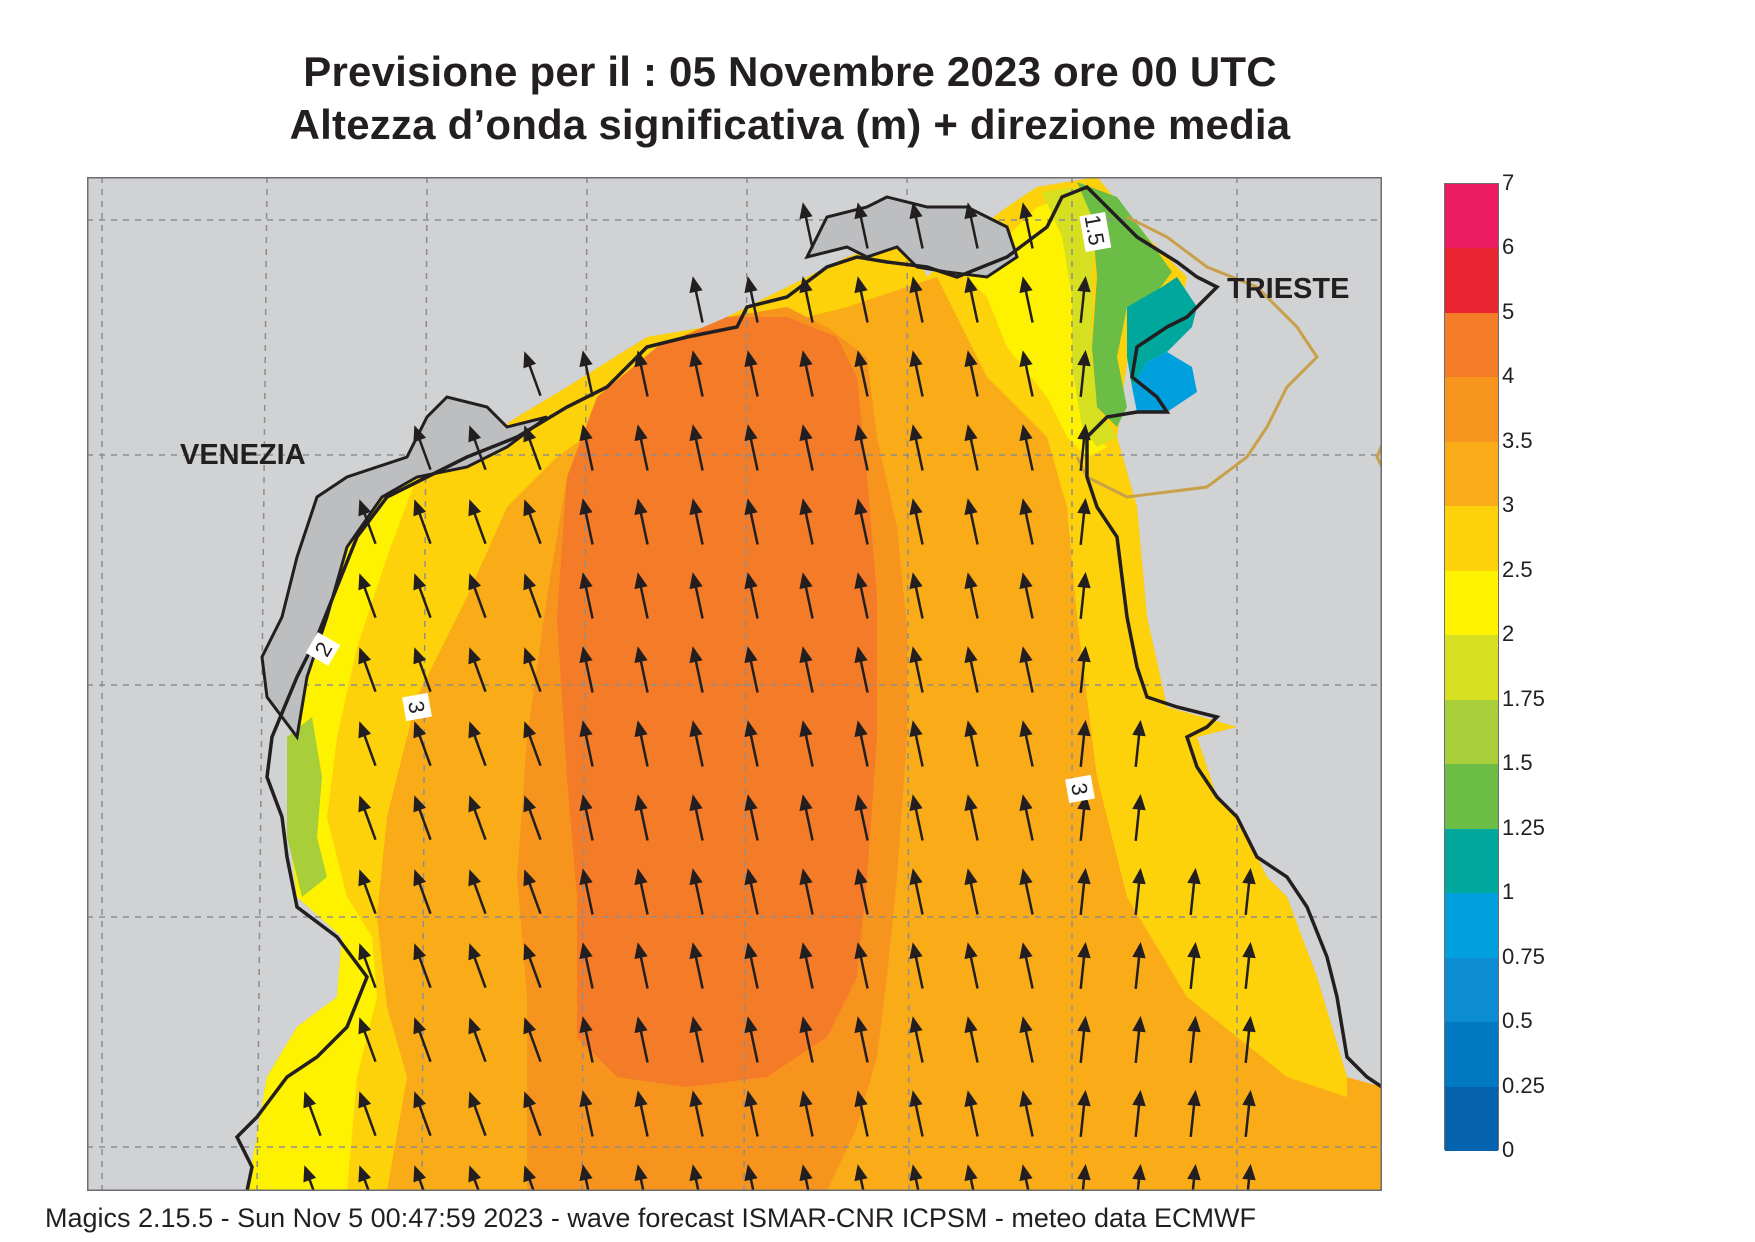 The image size is (1755, 1242). What do you see at coordinates (1508, 247) in the screenshot?
I see `legend-label: 6` at bounding box center [1508, 247].